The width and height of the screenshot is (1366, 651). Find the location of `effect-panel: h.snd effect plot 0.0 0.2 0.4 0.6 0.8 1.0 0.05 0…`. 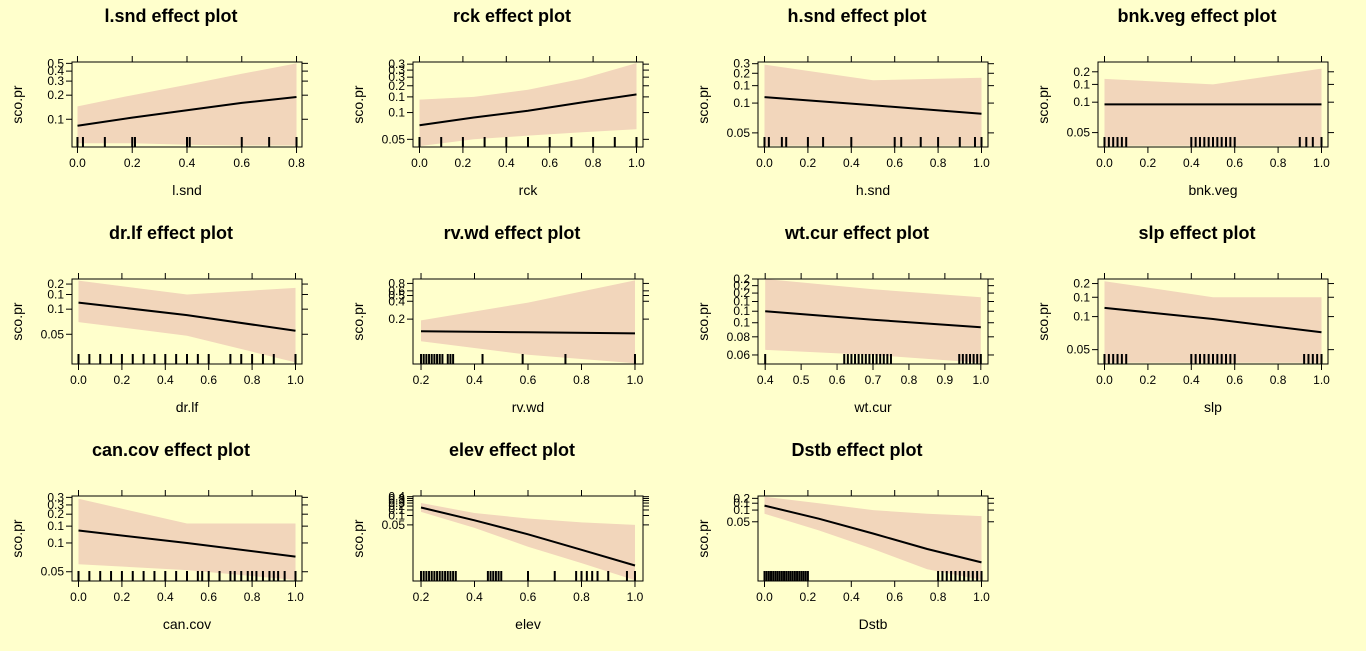

effect-panel: h.snd effect plot 0.0 0.2 0.4 0.6 0.8 1.0 0.05 0… is located at coordinates (844, 102).